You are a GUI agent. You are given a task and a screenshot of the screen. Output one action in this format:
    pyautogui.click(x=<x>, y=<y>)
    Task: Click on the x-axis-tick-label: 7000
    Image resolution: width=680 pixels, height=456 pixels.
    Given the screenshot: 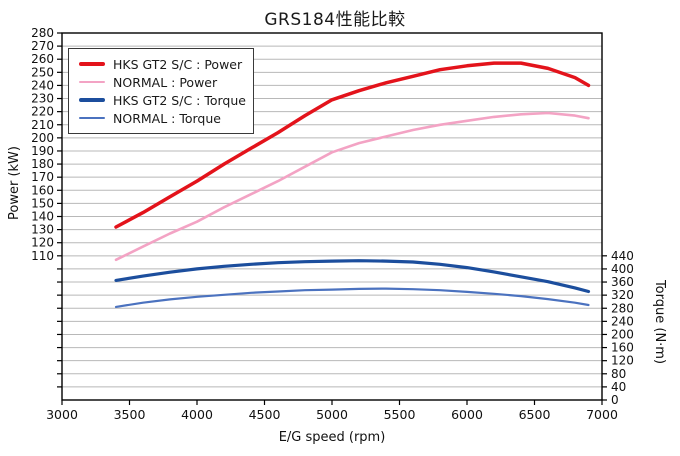 What is the action you would take?
    pyautogui.click(x=602, y=414)
    